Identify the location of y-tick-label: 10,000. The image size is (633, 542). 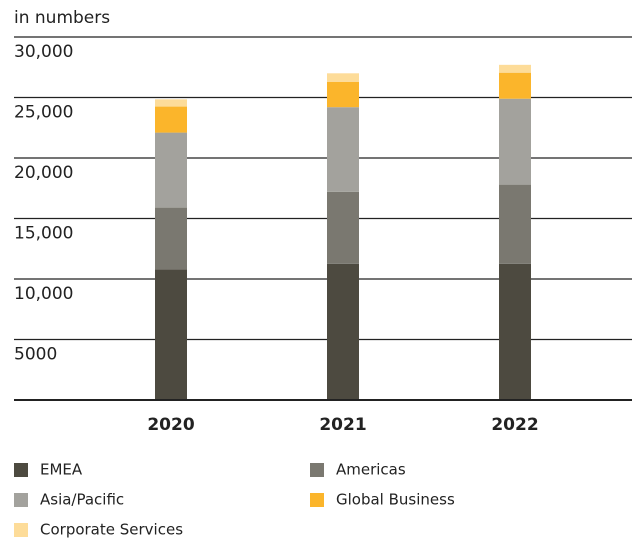
(43, 294).